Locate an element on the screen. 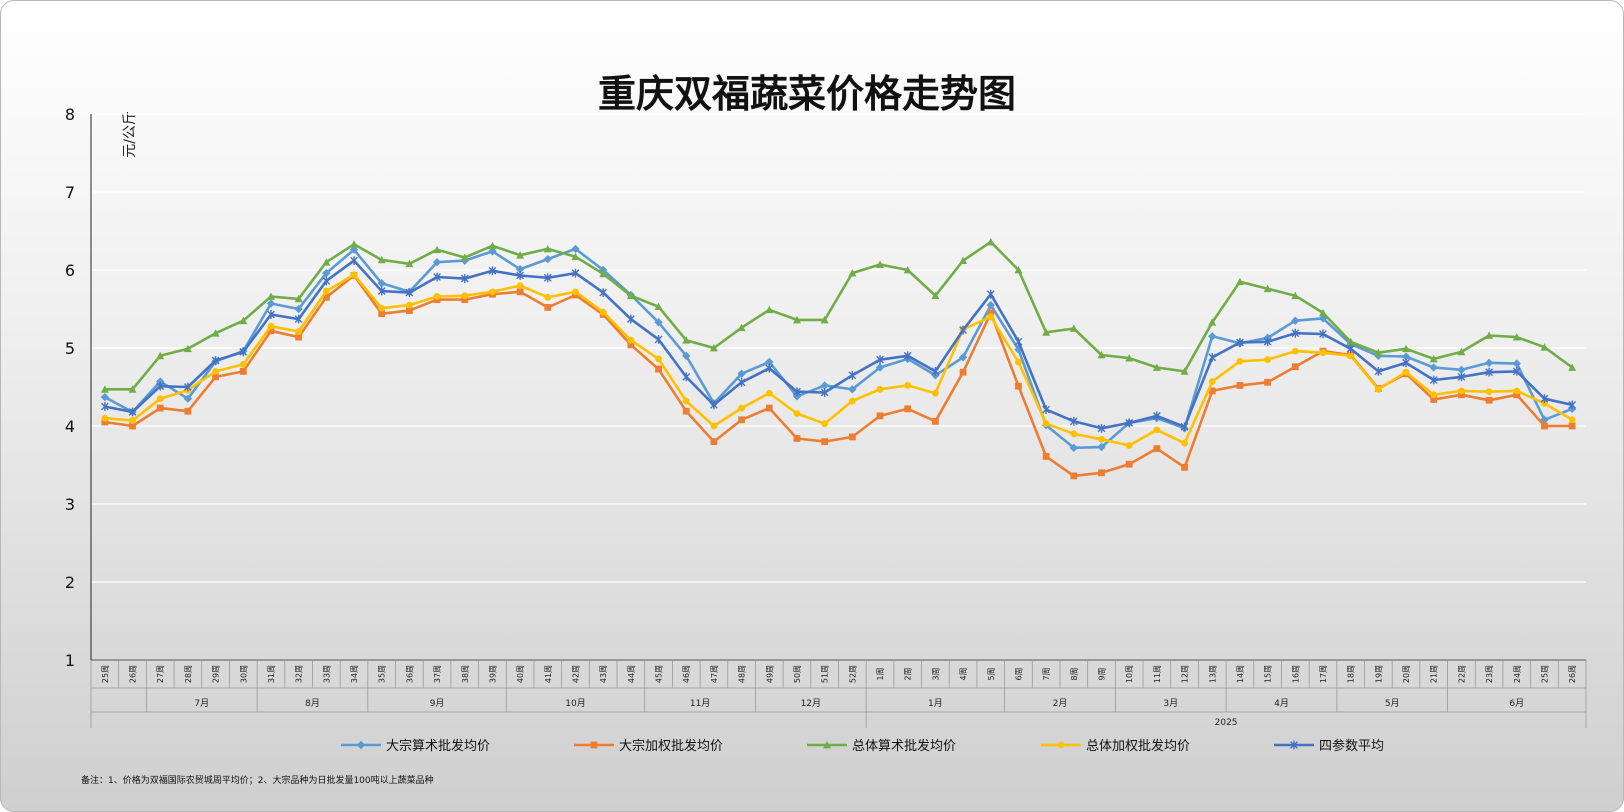 The image size is (1624, 812). month-label: 8月 is located at coordinates (312, 703).